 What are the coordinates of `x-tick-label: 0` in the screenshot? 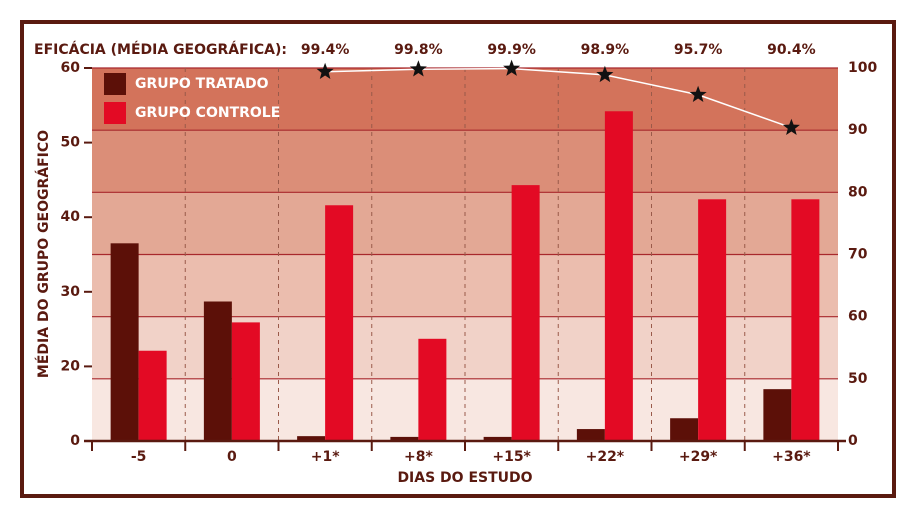 It's located at (232, 457).